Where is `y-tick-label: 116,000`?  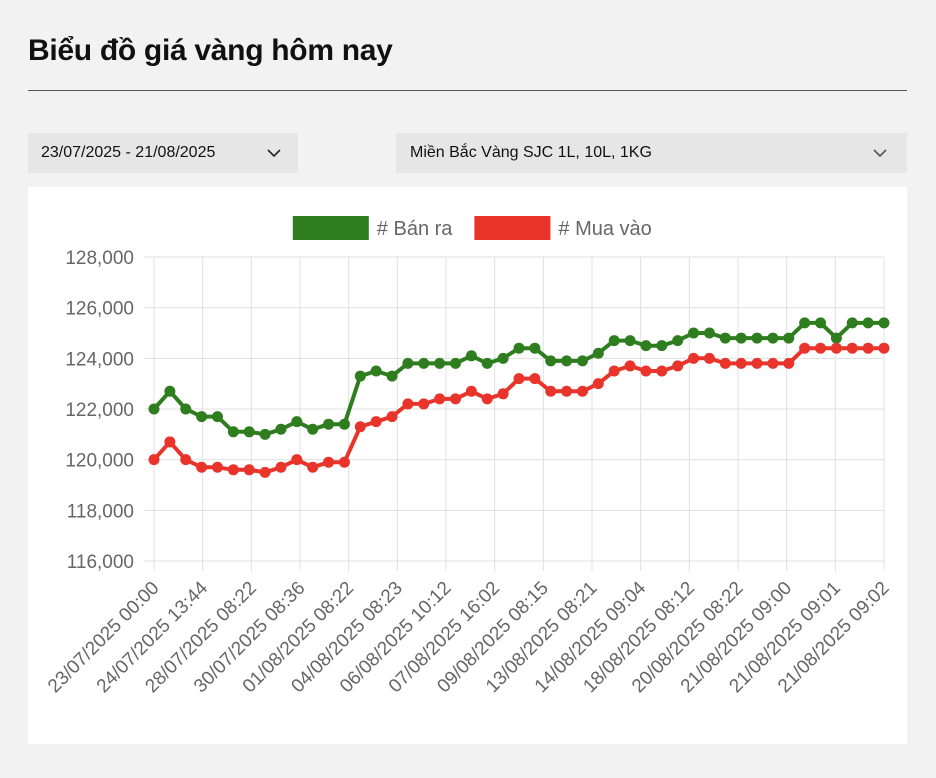 y-tick-label: 116,000 is located at coordinates (100, 562).